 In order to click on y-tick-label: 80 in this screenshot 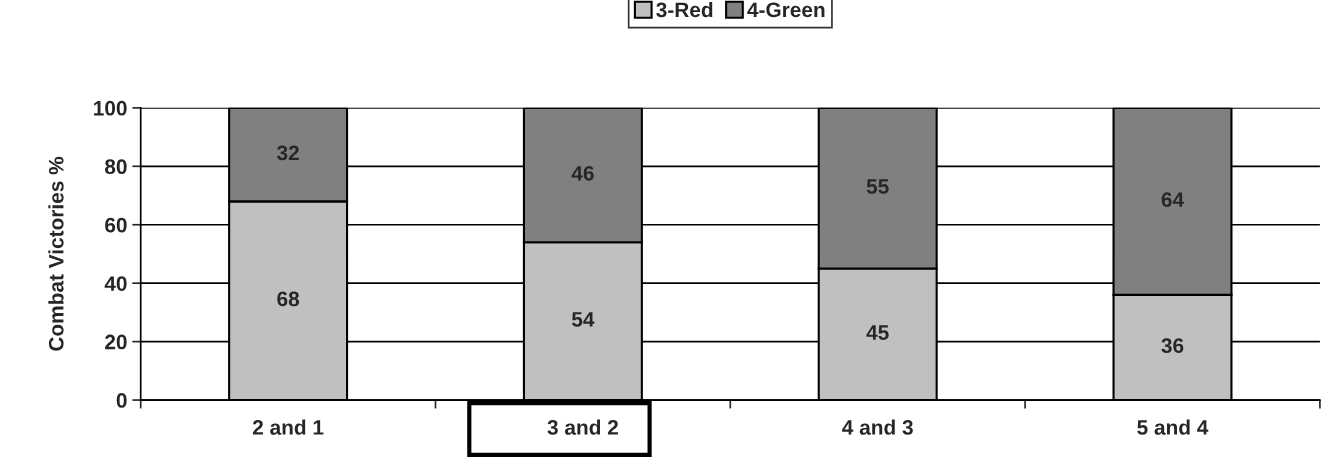, I will do `click(116, 167)`.